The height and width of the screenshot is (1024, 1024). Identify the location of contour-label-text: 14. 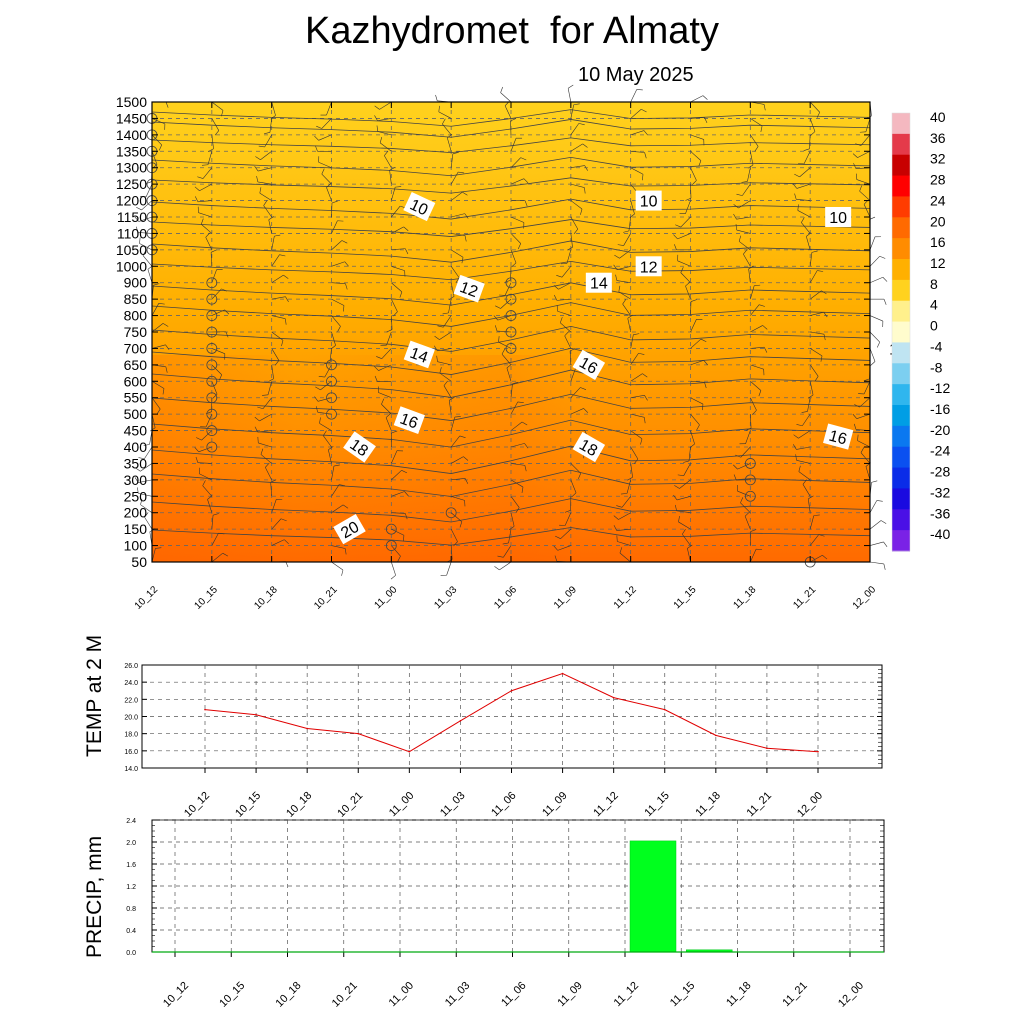
(599, 284).